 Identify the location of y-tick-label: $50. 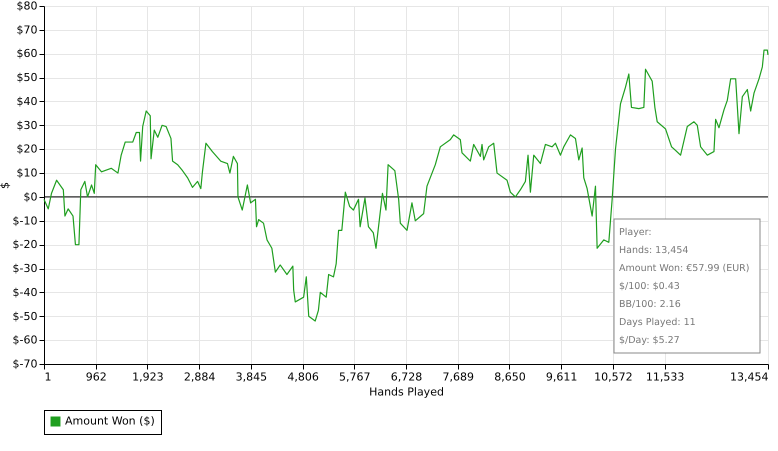
(27, 77).